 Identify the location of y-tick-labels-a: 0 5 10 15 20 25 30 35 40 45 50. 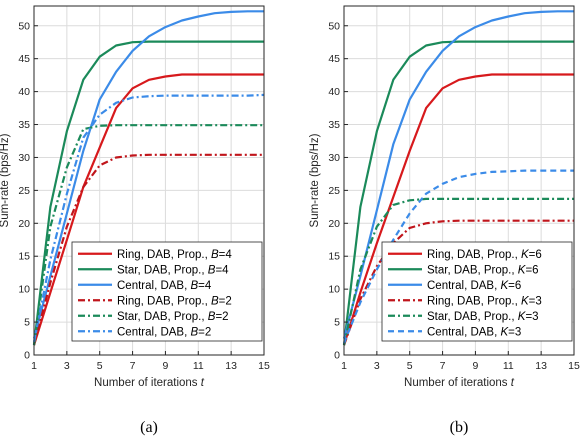
(28, 191).